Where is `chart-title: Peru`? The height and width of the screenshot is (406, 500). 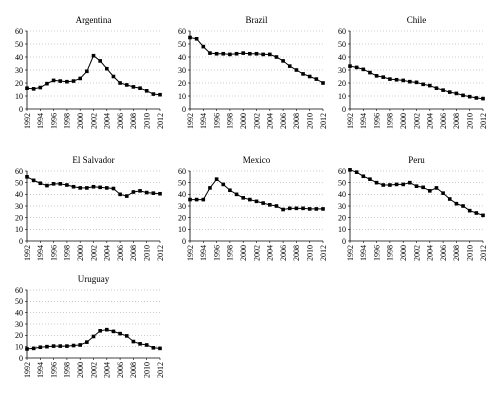 chart-title: Peru is located at coordinates (416, 160).